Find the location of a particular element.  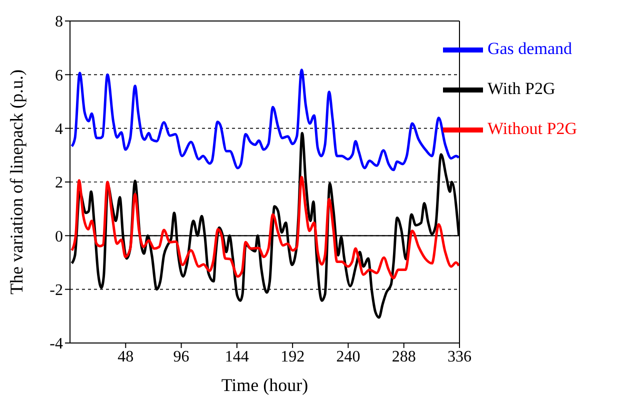

legend-label: With P2G is located at coordinates (521, 88).